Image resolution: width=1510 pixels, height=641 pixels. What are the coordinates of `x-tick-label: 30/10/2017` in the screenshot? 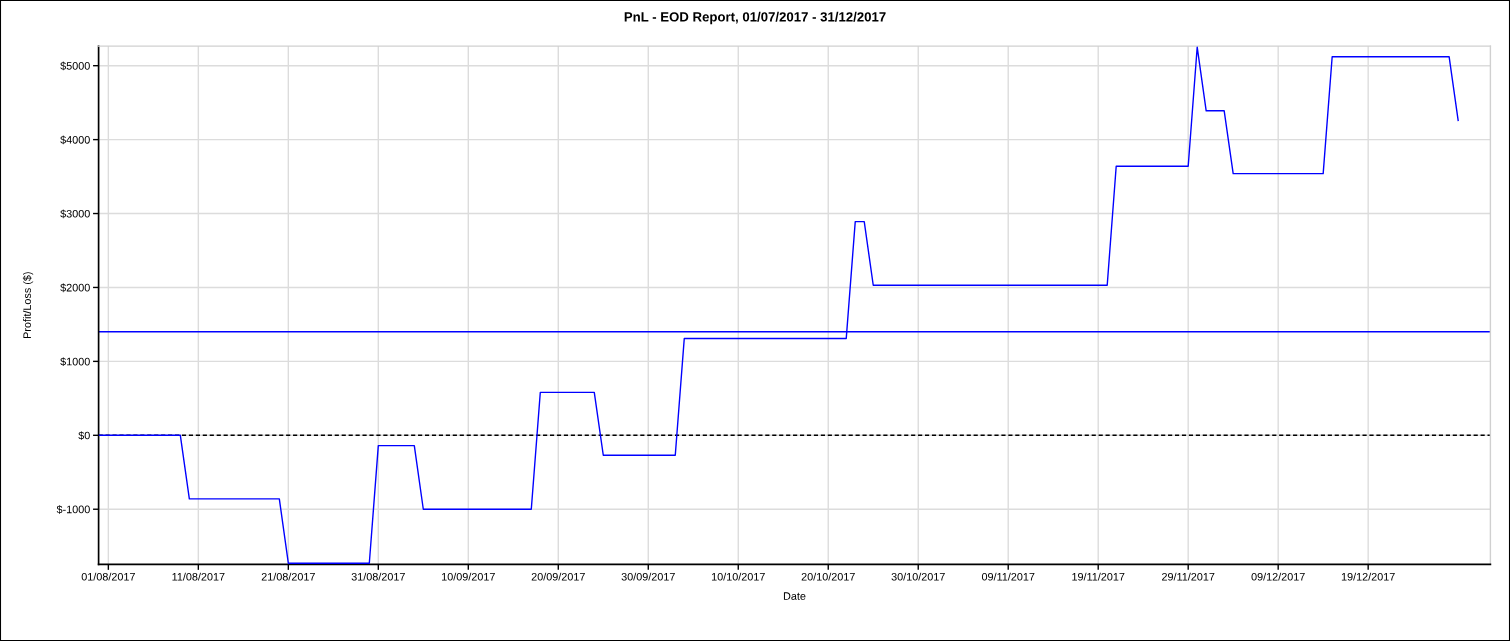 It's located at (918, 576).